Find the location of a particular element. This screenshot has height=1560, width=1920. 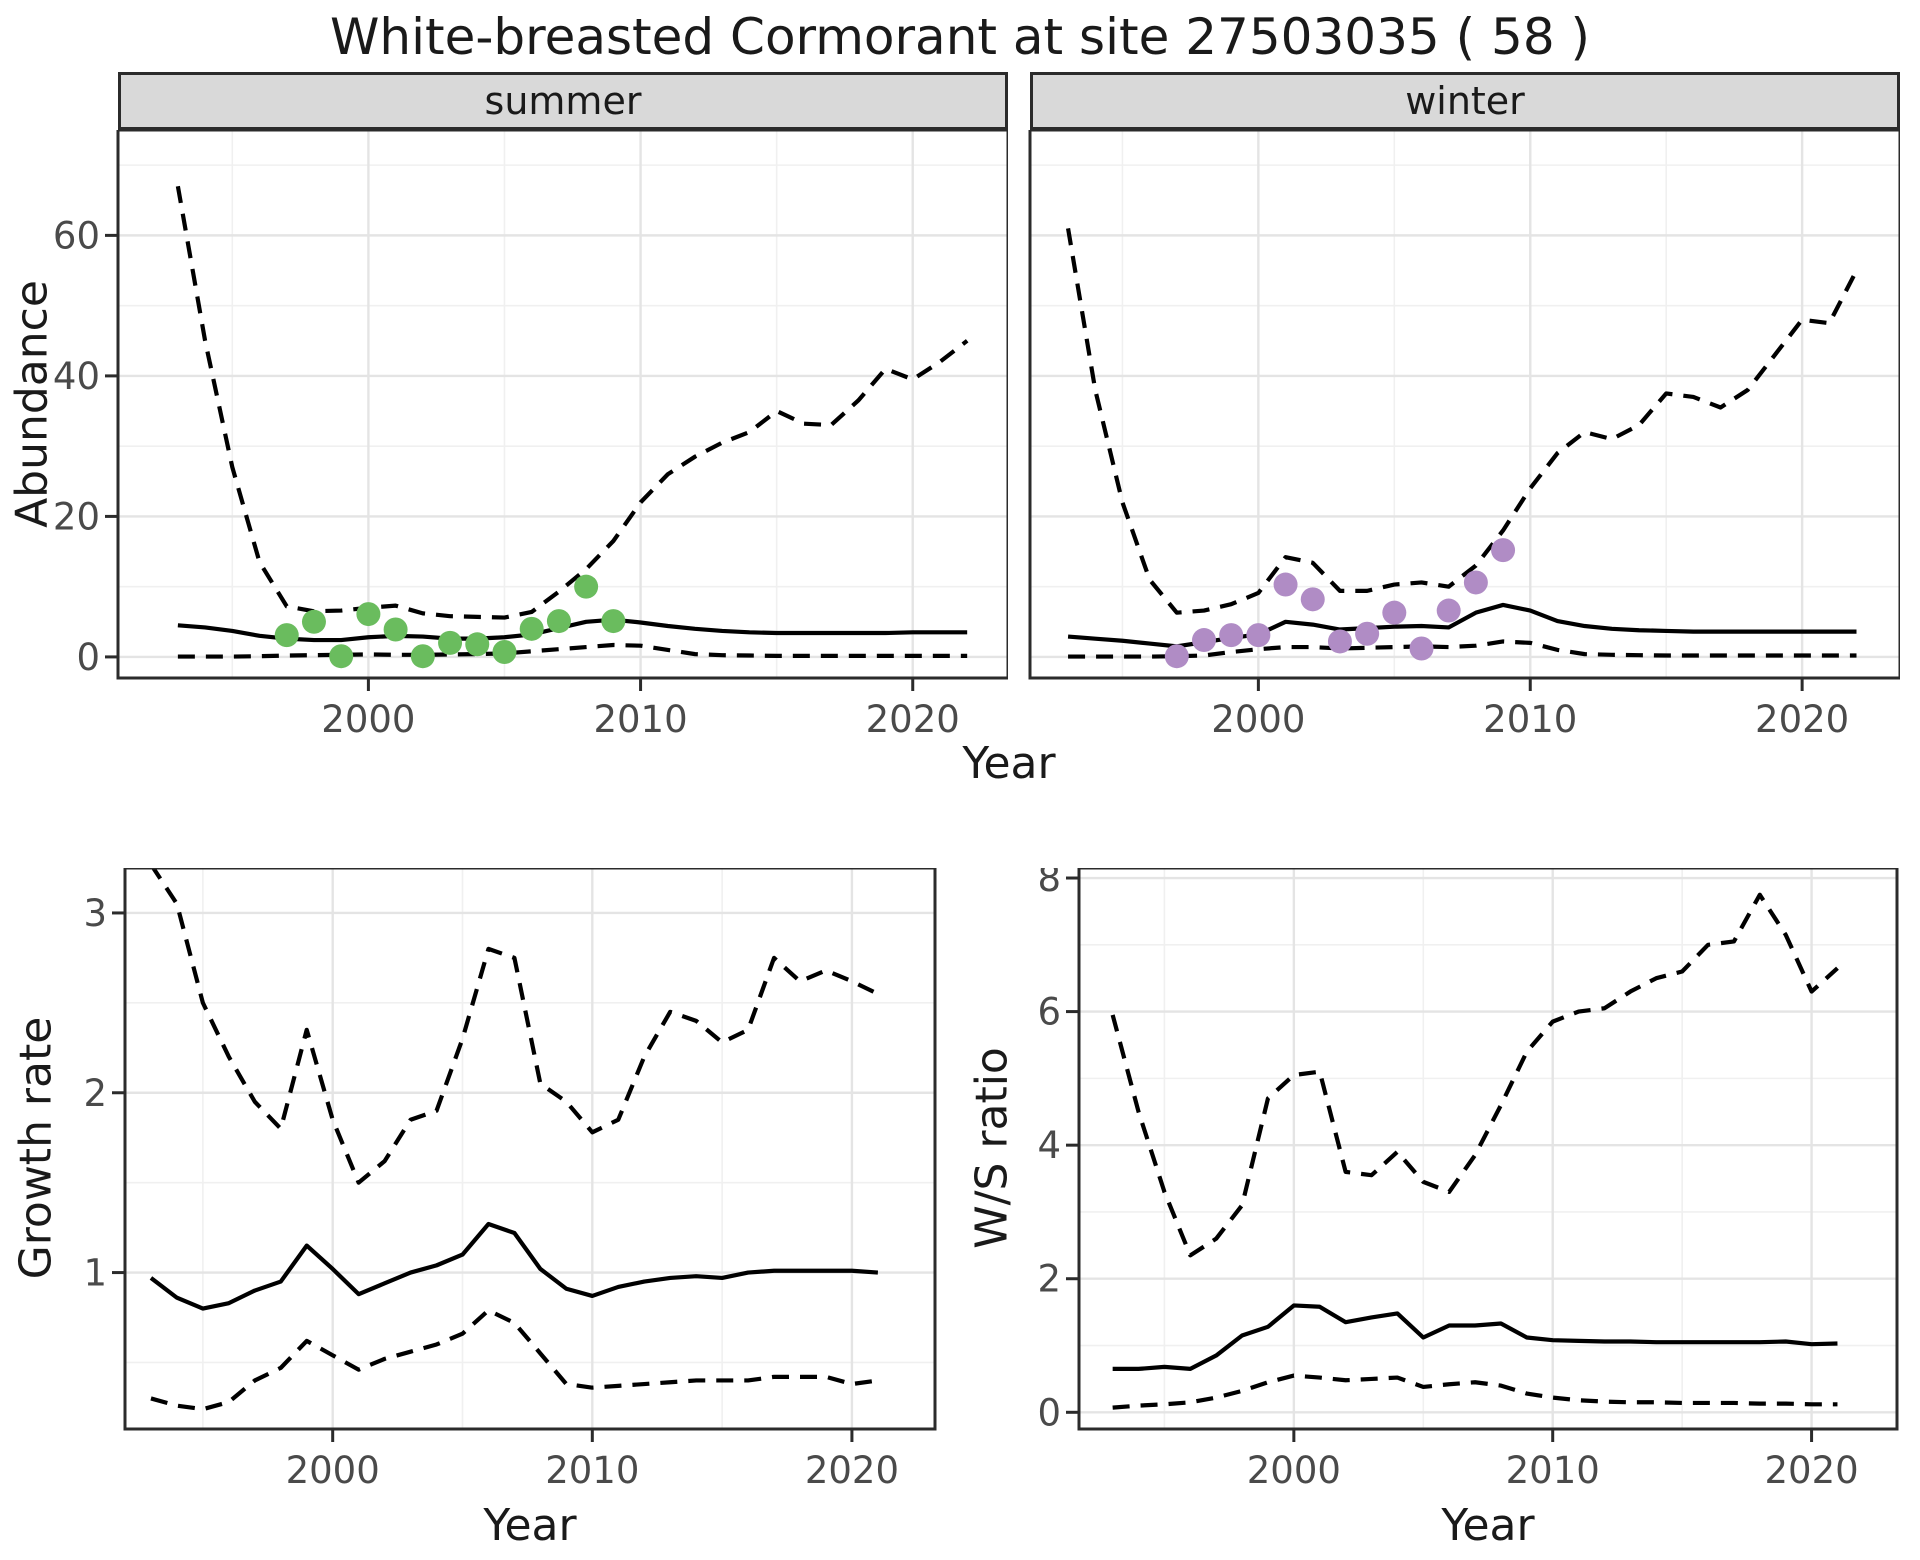

facet-strip-summer: summer is located at coordinates (563, 101).